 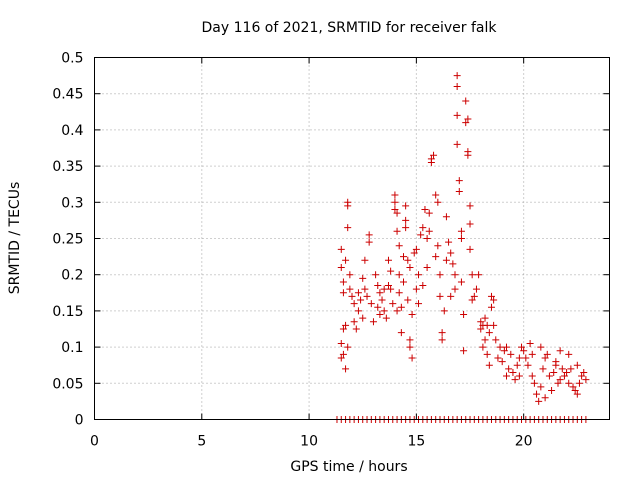 What do you see at coordinates (72, 348) in the screenshot?
I see `y-tick-label: 0.1` at bounding box center [72, 348].